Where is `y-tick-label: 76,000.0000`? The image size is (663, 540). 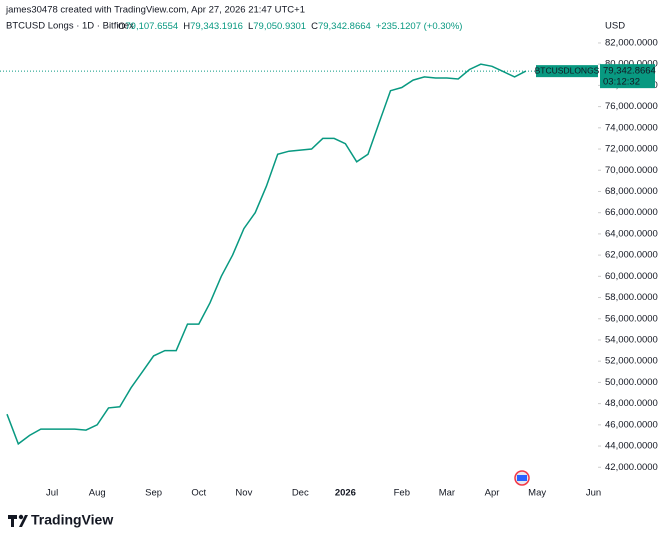
y-tick-label: 76,000.0000 is located at coordinates (631, 106).